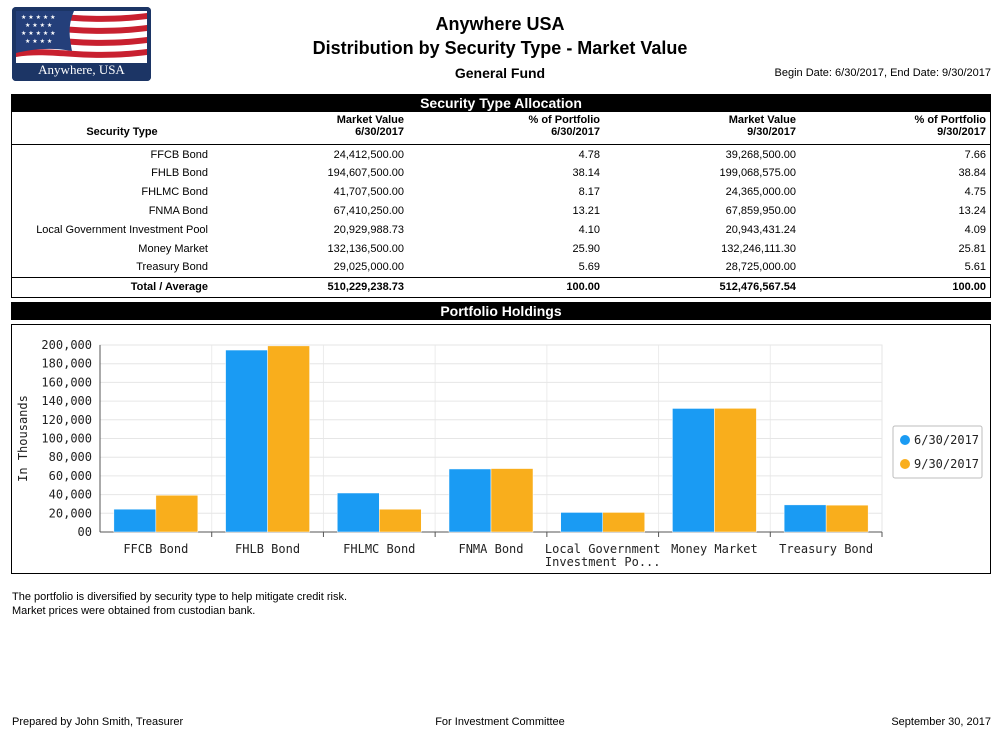 Image resolution: width=1000 pixels, height=744 pixels. I want to click on header-market-value-1: Market Value 6/30/2017, so click(370, 125).